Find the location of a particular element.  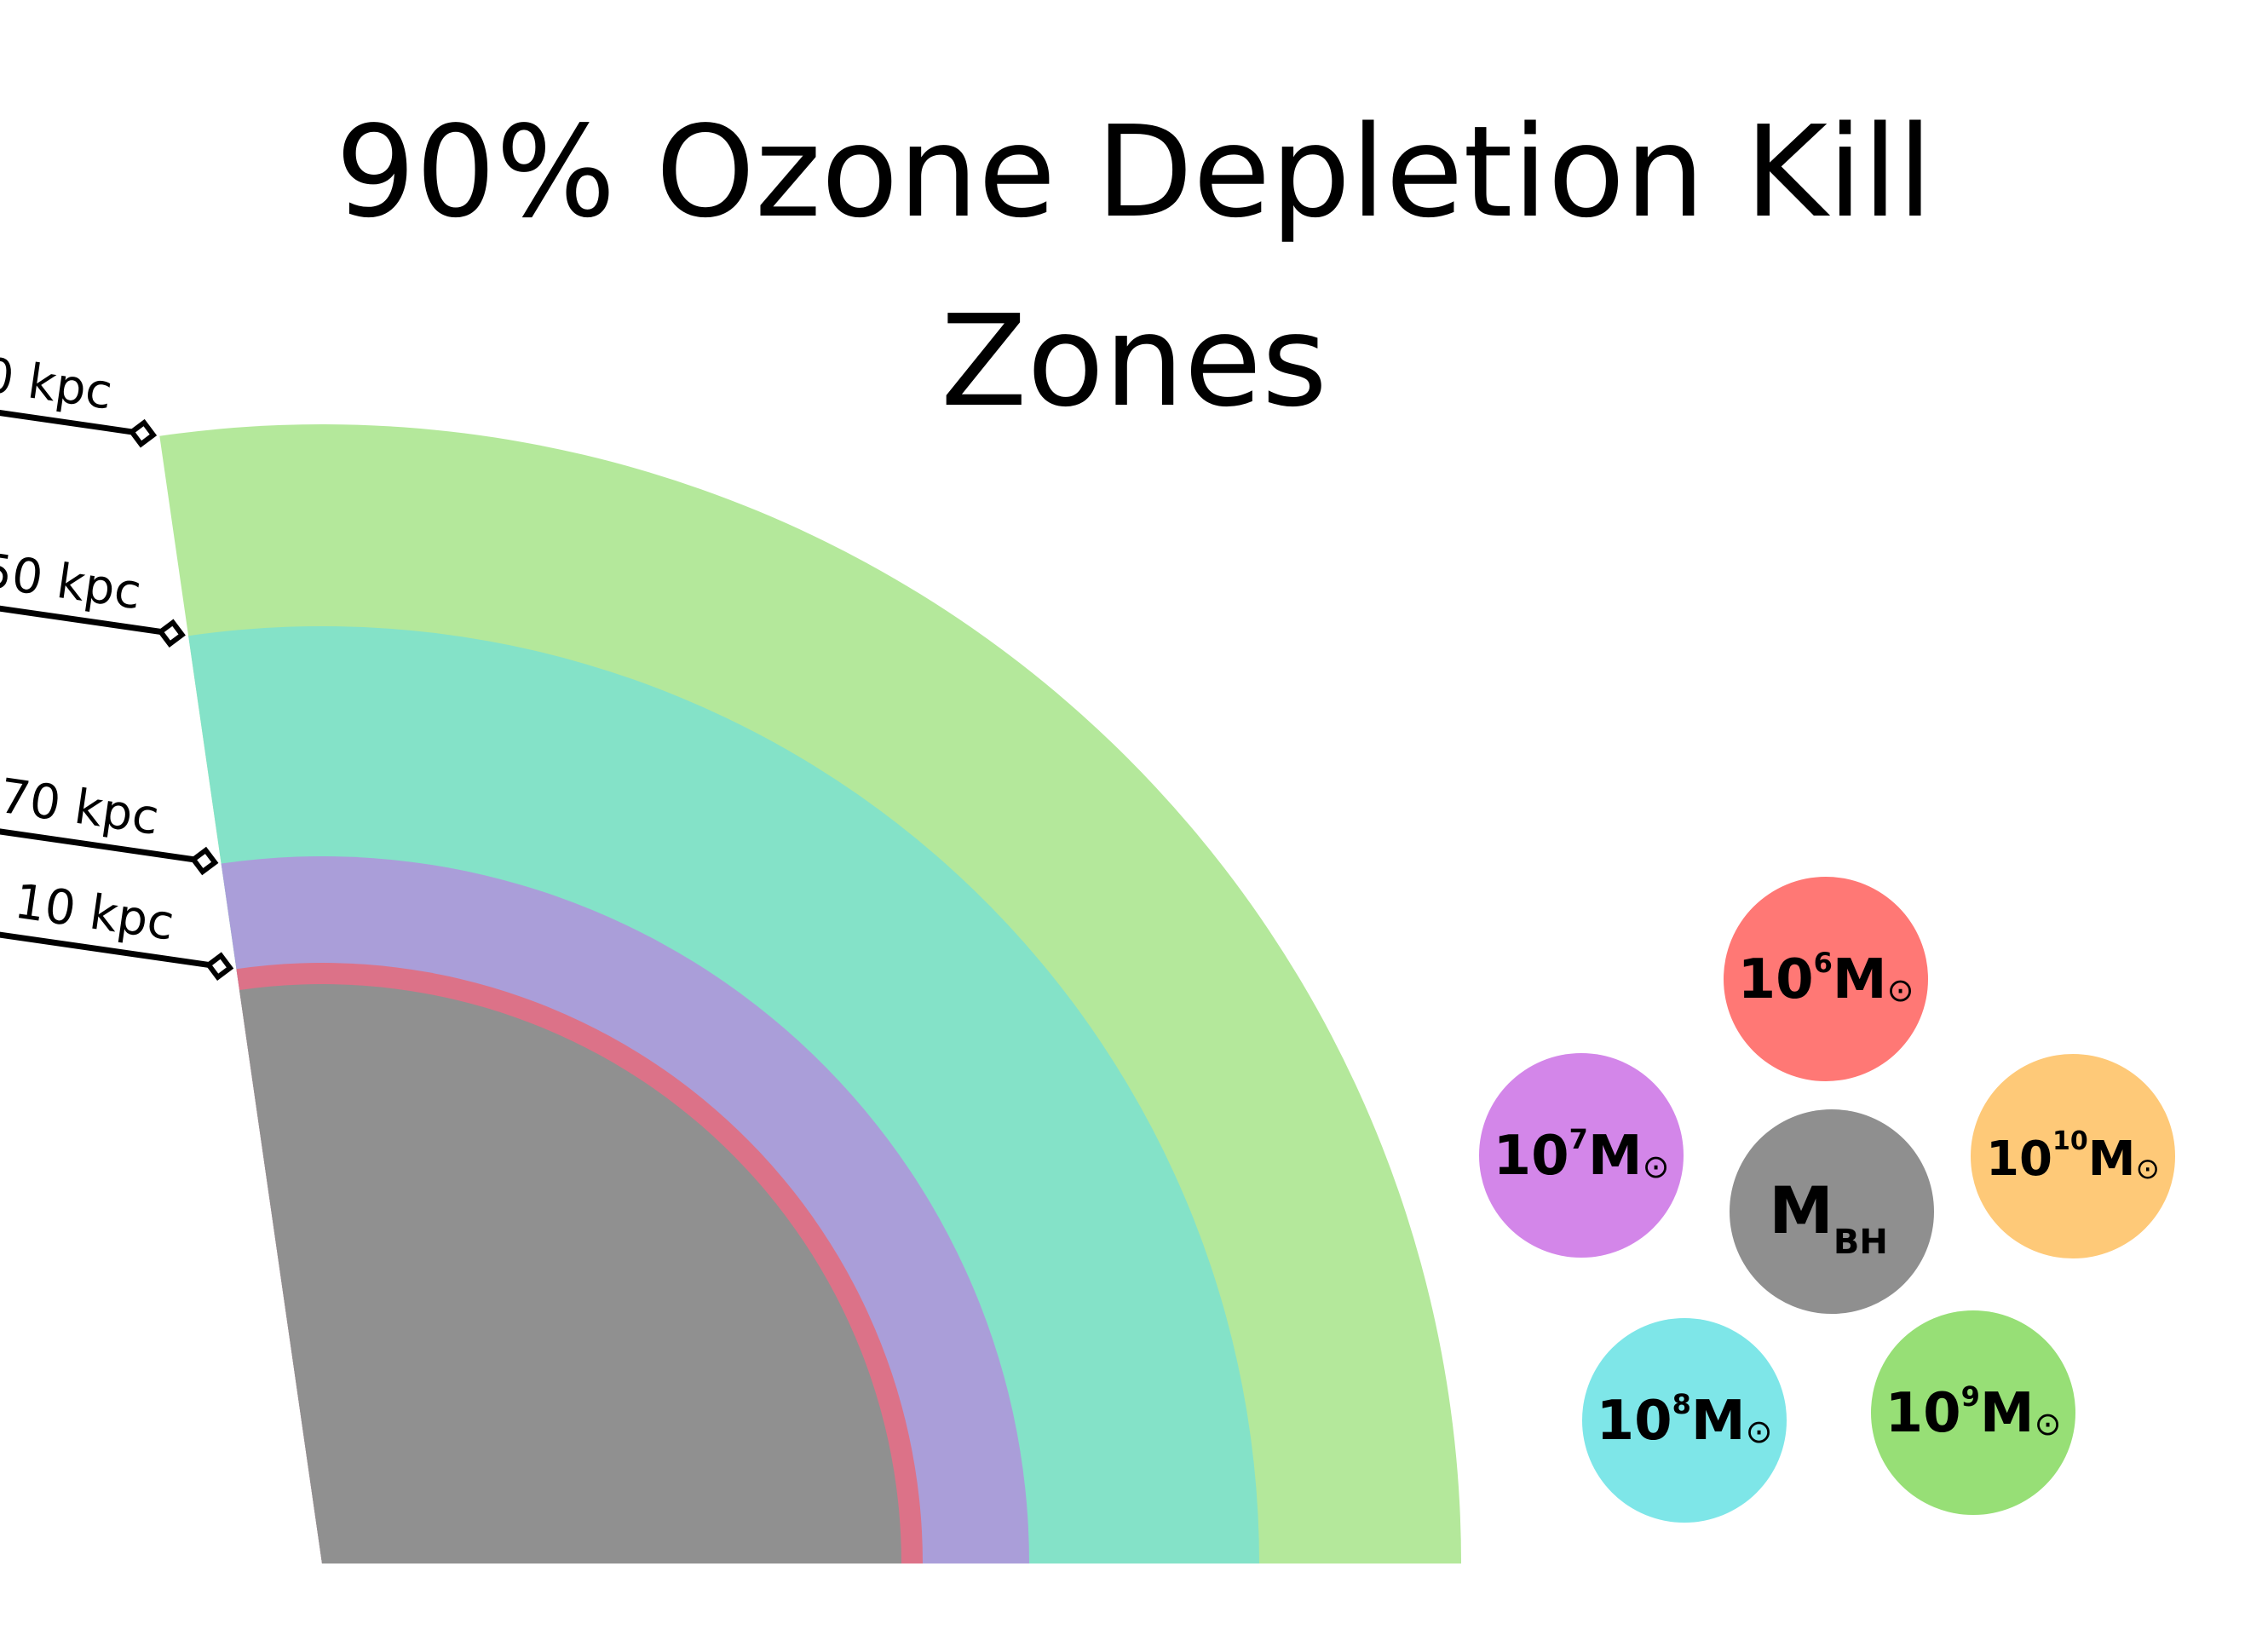

mass-label: 109M⊙ is located at coordinates (1974, 1413).